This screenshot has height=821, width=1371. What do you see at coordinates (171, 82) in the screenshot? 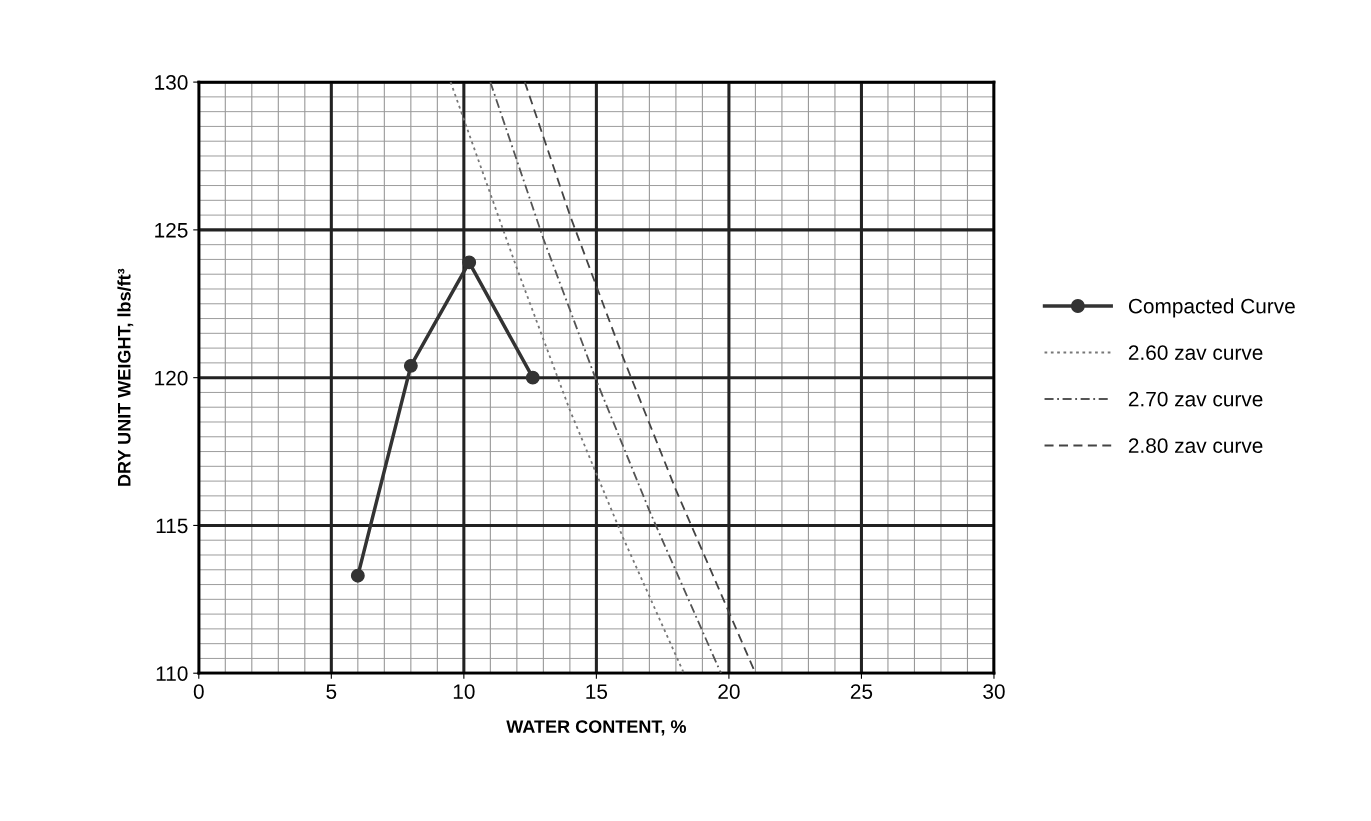
I see `y-tick-label: 130` at bounding box center [171, 82].